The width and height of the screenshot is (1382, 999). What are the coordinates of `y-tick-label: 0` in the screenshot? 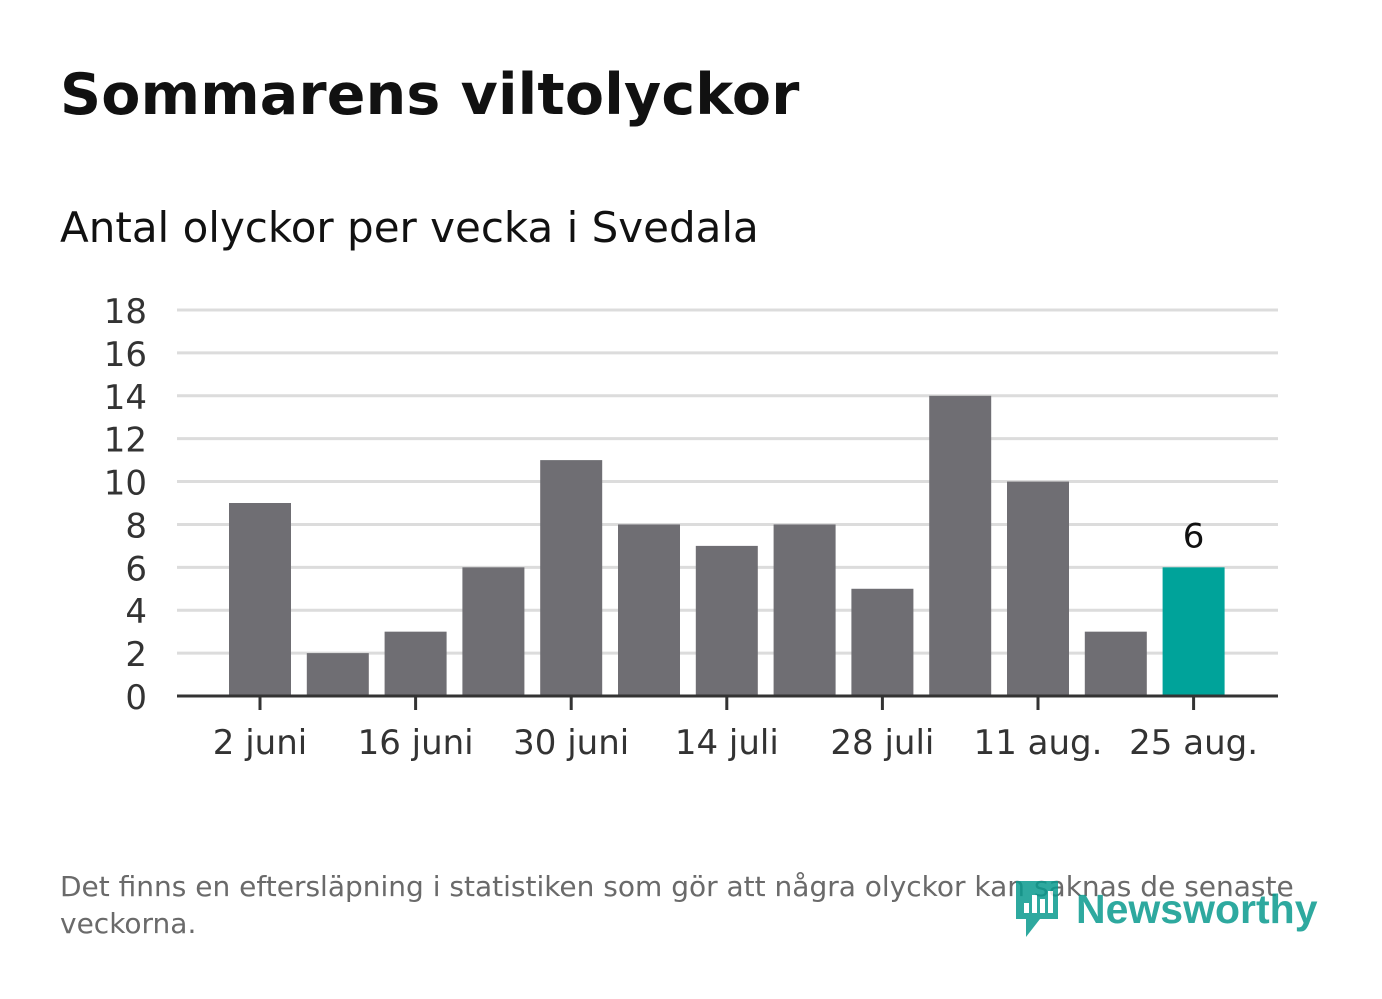 It's located at (136, 698).